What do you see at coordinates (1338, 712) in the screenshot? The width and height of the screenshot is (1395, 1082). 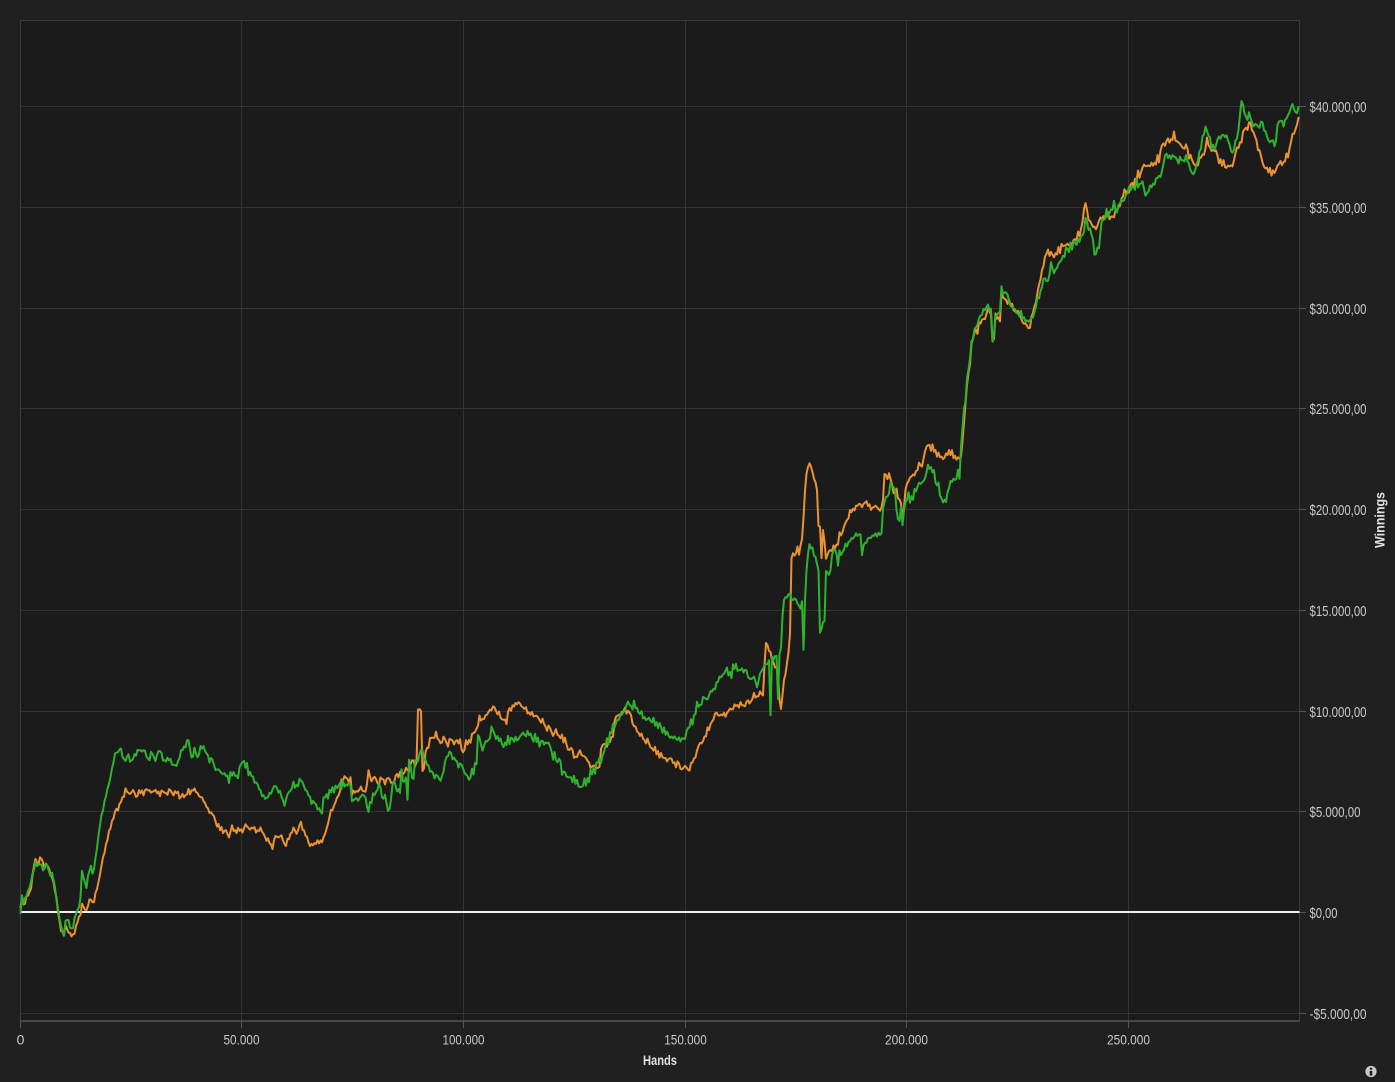 I see `svg-text: $10.000,00` at bounding box center [1338, 712].